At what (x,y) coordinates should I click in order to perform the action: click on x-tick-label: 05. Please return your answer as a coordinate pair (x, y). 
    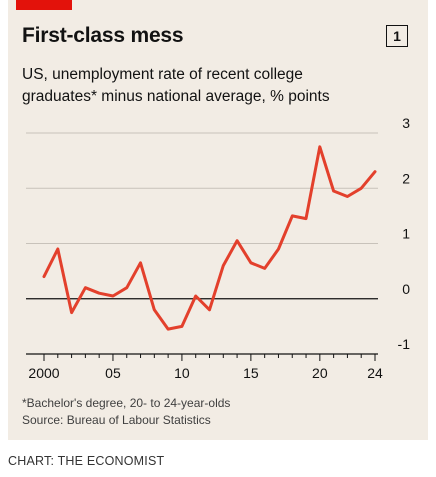
    Looking at the image, I should click on (113, 373).